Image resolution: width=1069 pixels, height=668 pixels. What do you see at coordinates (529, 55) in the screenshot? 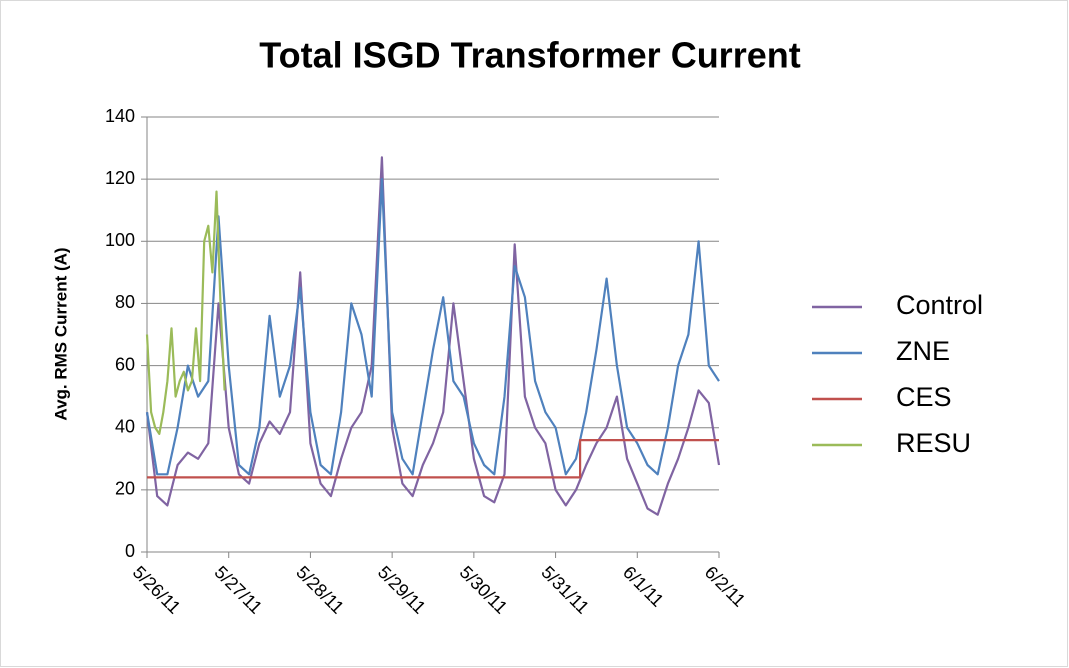
I see `chart-title: Total ISGD Transformer Current` at bounding box center [529, 55].